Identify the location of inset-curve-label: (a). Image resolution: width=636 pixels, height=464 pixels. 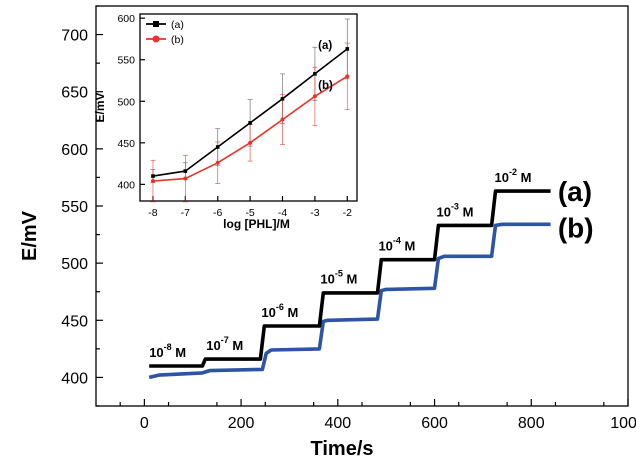
(325, 46).